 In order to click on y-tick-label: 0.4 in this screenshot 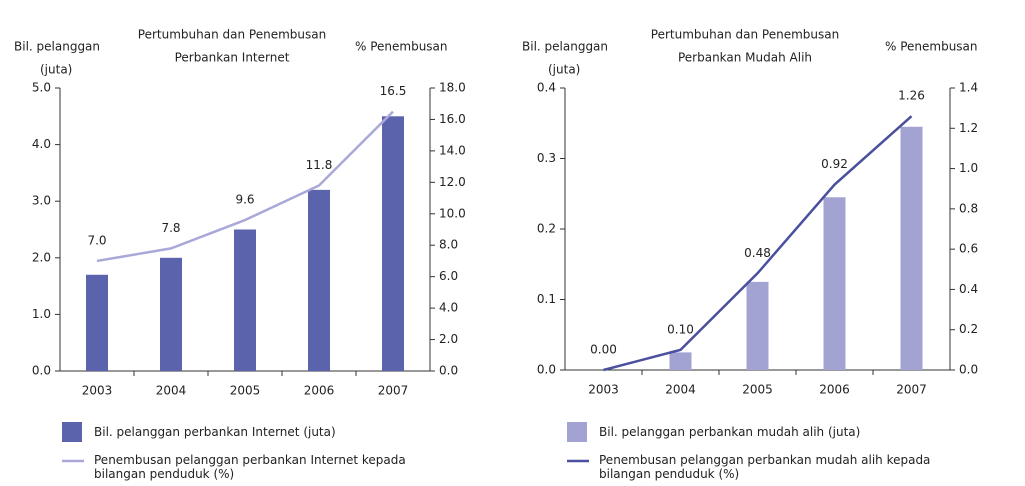, I will do `click(546, 88)`.